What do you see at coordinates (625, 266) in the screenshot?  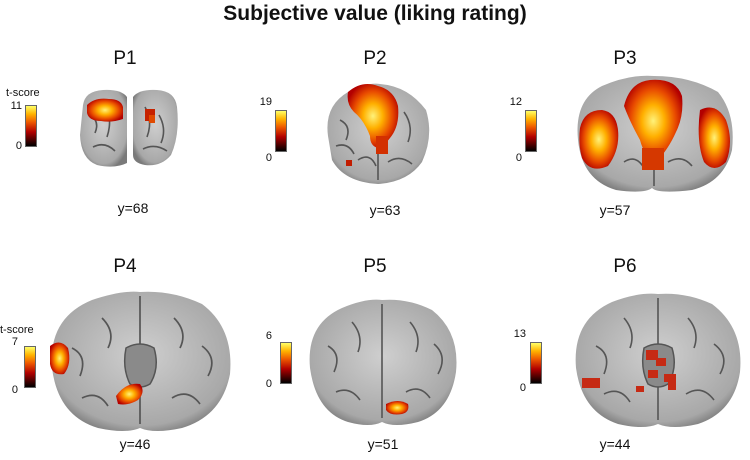 I see `panel-label: P6` at bounding box center [625, 266].